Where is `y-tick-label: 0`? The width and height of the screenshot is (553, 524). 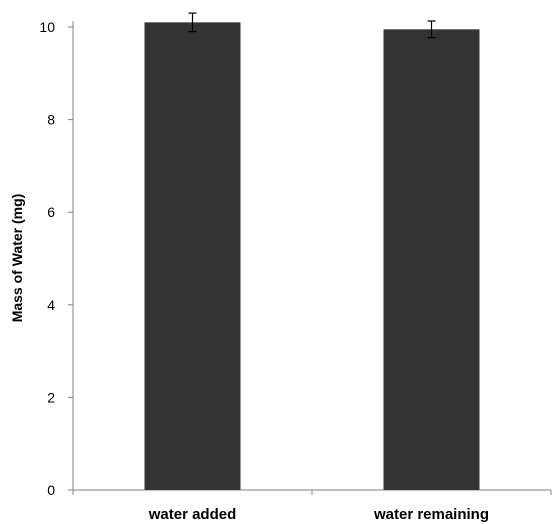
y-tick-label: 0 is located at coordinates (51, 490).